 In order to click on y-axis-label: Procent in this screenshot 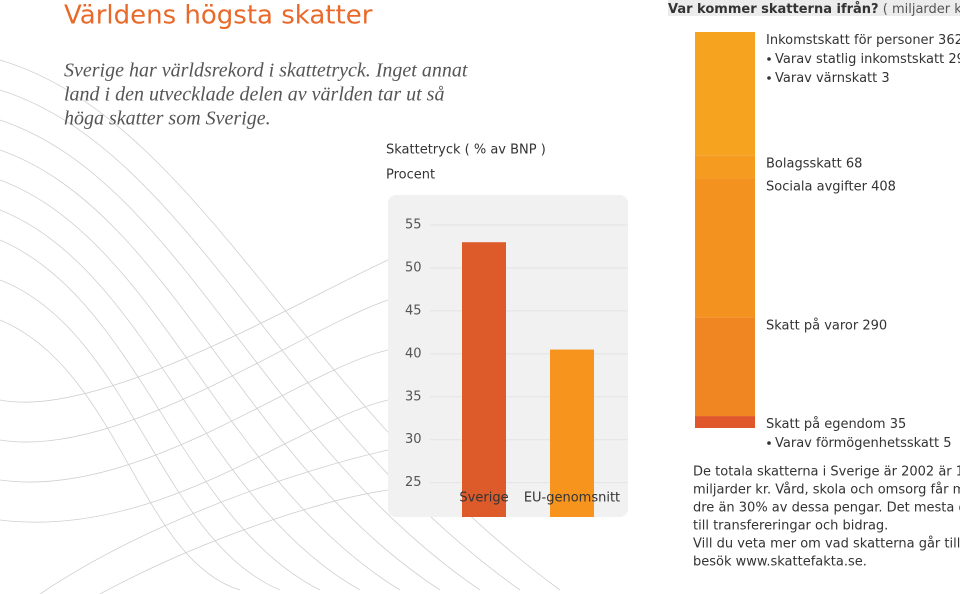, I will do `click(410, 175)`.